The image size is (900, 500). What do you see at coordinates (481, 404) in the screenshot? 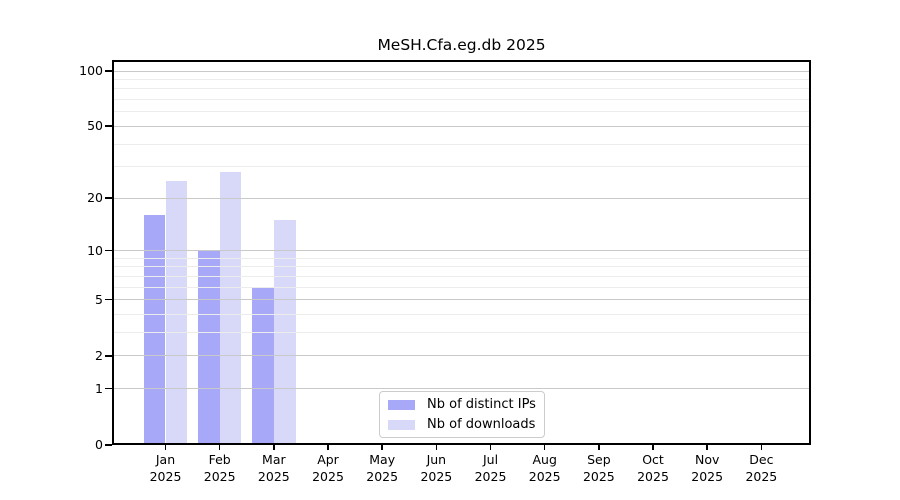
I see `legend-label-distinct-ips: Nb of distinct IPs` at bounding box center [481, 404].